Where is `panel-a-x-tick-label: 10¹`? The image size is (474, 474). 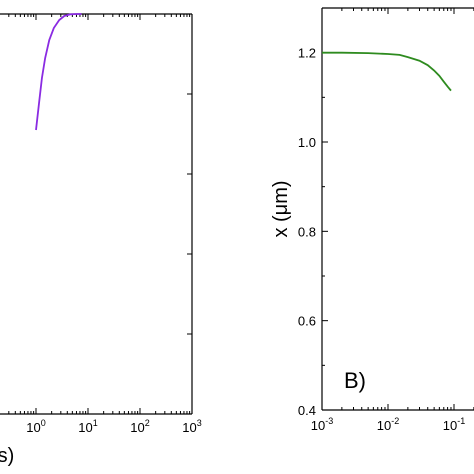
panel-a-x-tick-label: 10¹ is located at coordinates (87, 426).